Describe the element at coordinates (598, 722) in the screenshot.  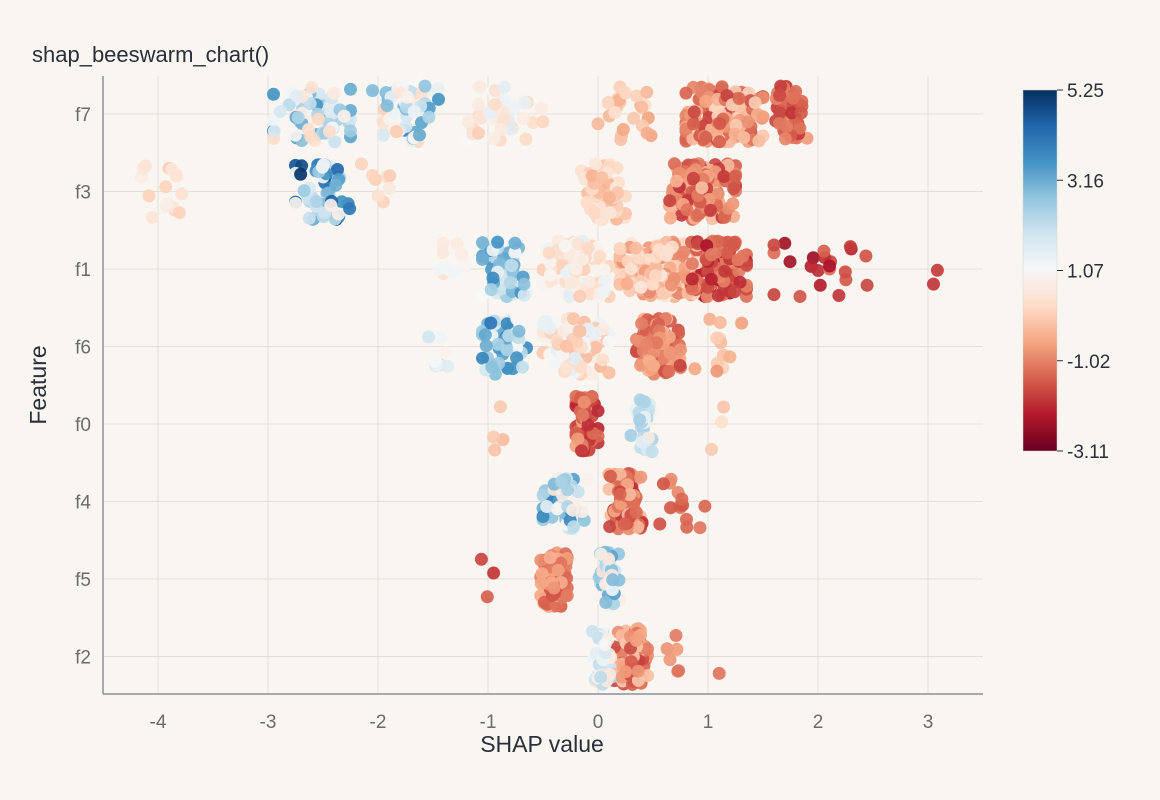
I see `x-tick-label: 0` at that location.